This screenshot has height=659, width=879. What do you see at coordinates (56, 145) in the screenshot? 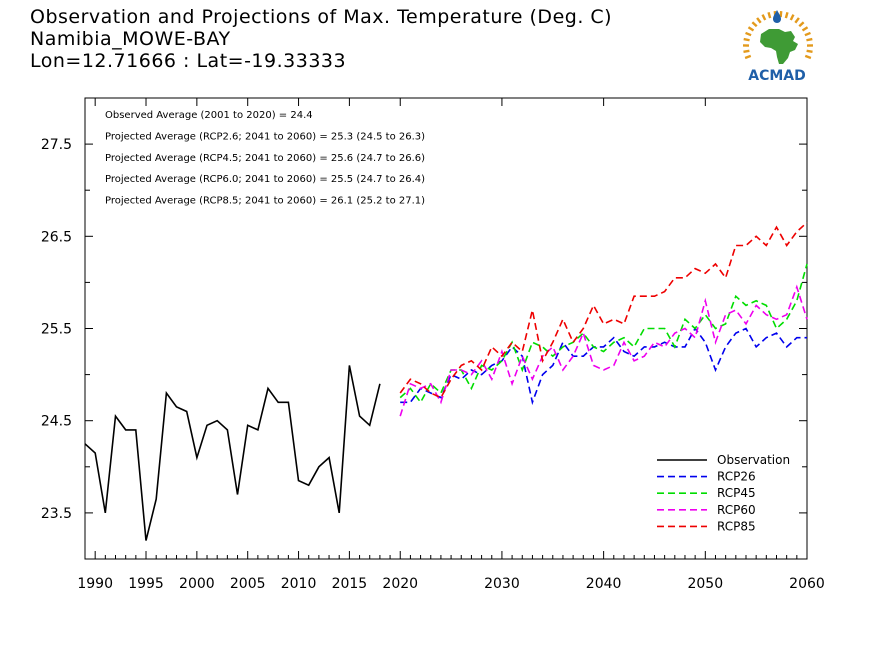
I see `y-tick-label: 27.5` at bounding box center [56, 145].